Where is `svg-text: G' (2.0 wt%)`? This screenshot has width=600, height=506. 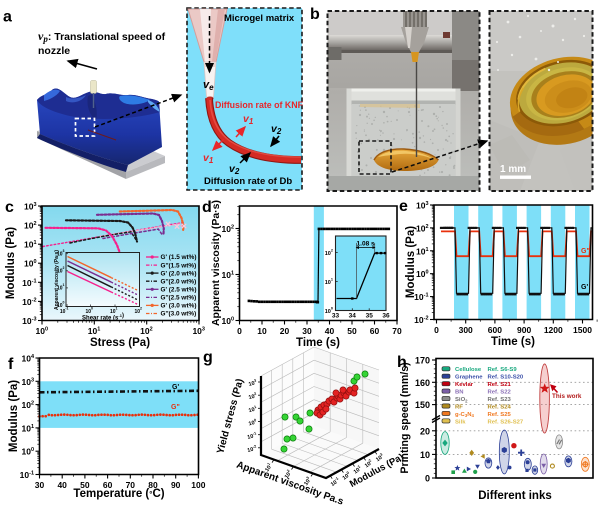
svg-text: G' (2.0 wt%) is located at coordinates (179, 273).